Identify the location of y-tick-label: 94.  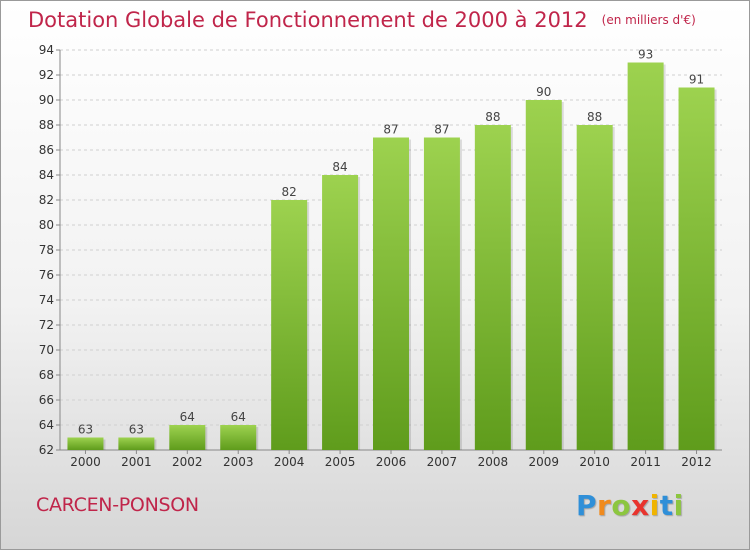
(46, 50).